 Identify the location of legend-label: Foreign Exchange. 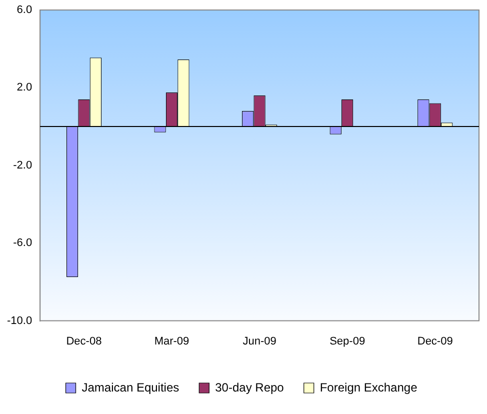
(369, 387).